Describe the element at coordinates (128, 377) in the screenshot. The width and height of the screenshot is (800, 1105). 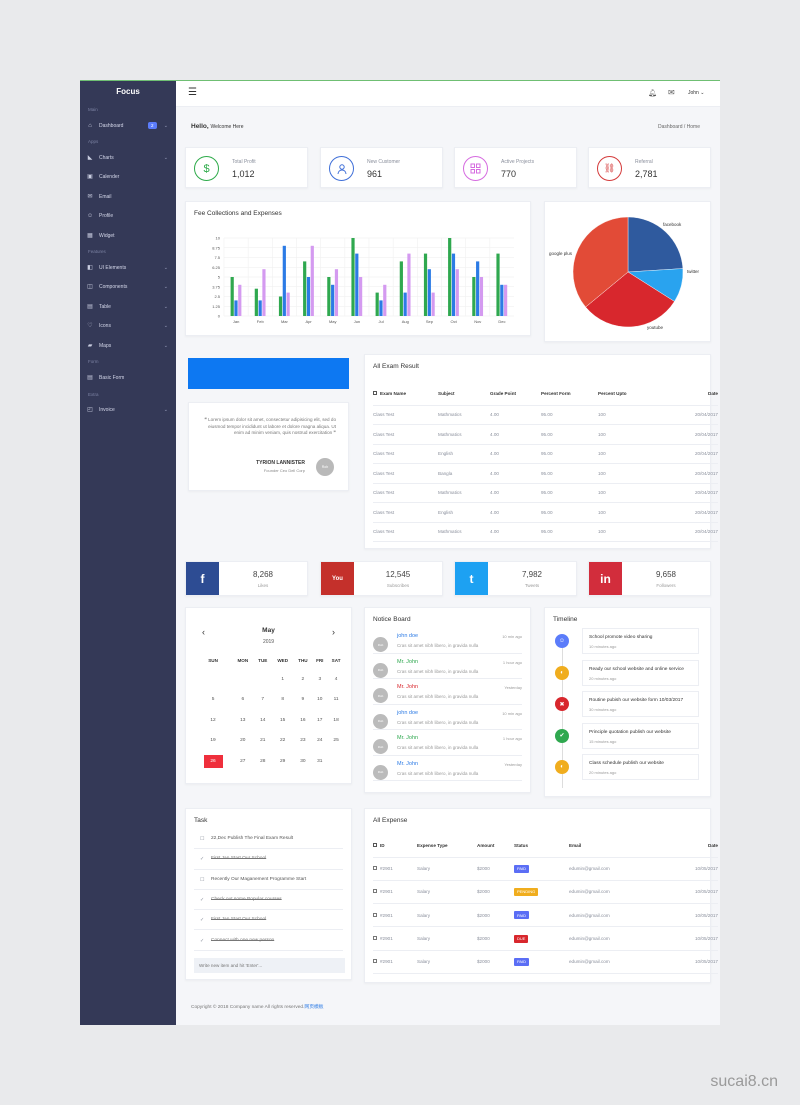
I see `sidebar-item-basic-form: ▤ Basic Form` at that location.